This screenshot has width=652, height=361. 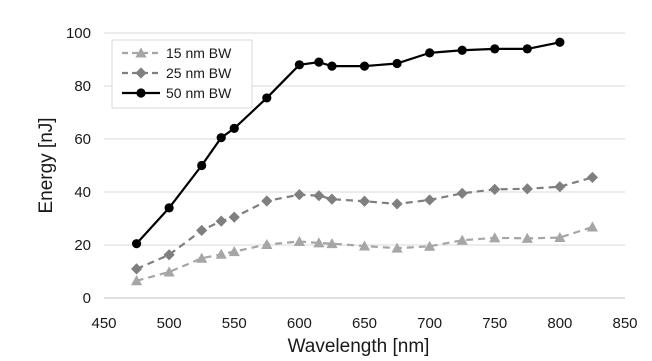 What do you see at coordinates (78, 33) in the screenshot?
I see `y-tick-label: 100` at bounding box center [78, 33].